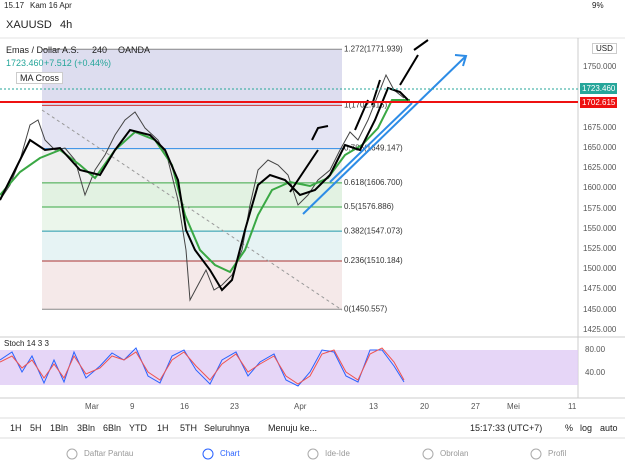 This screenshot has width=625, height=469. Describe the element at coordinates (40, 78) in the screenshot. I see `legend-indicator: MA Cross` at that location.